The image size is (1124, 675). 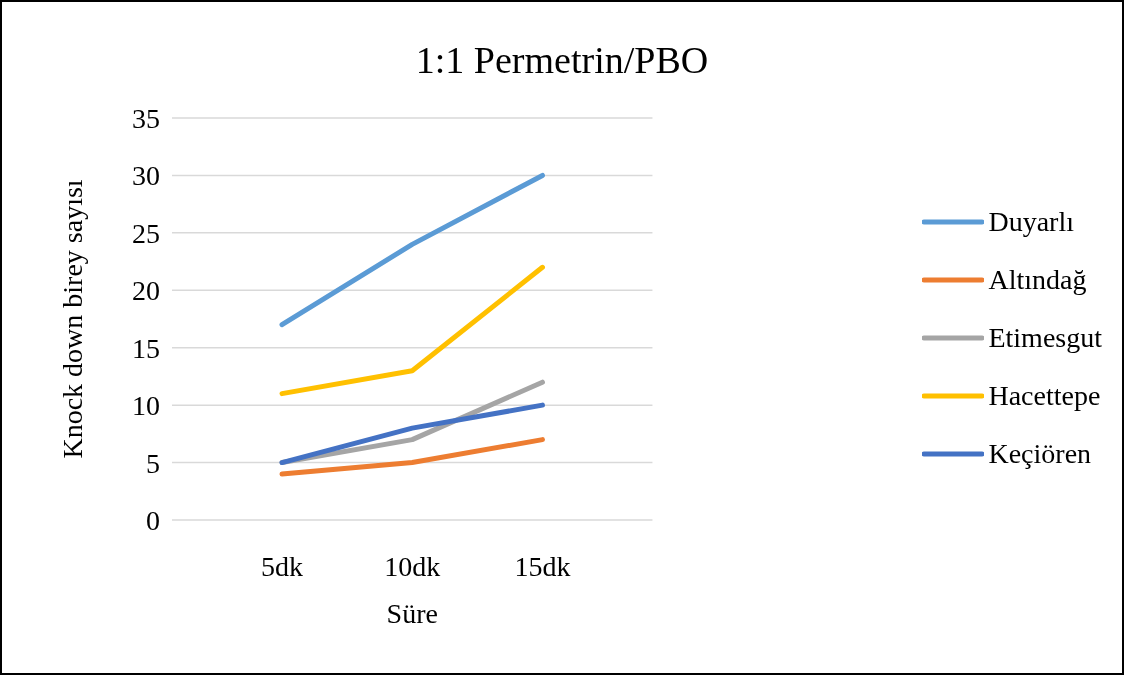 I want to click on x-axis-title: Süre, so click(x=412, y=613).